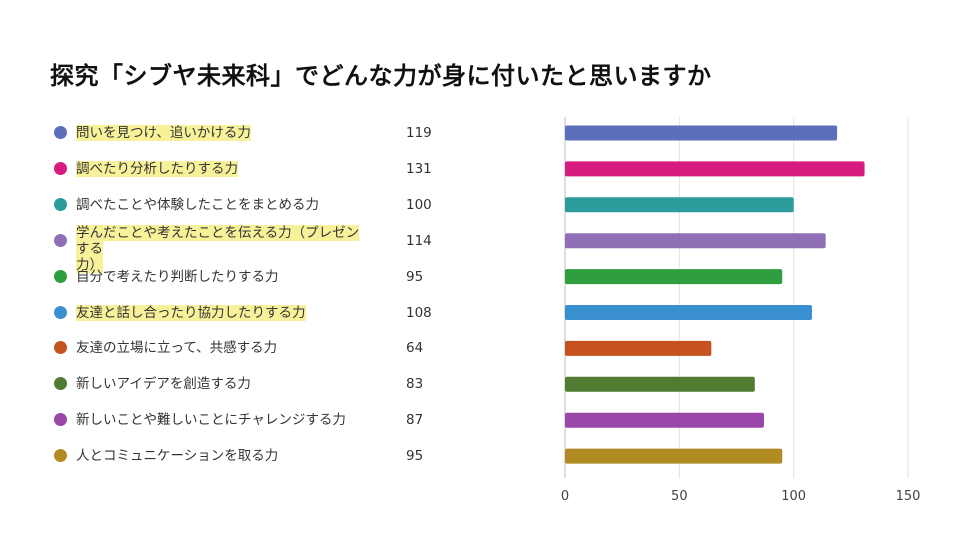 This screenshot has height=540, width=960. What do you see at coordinates (565, 496) in the screenshot?
I see `x-tick-label: 0` at bounding box center [565, 496].